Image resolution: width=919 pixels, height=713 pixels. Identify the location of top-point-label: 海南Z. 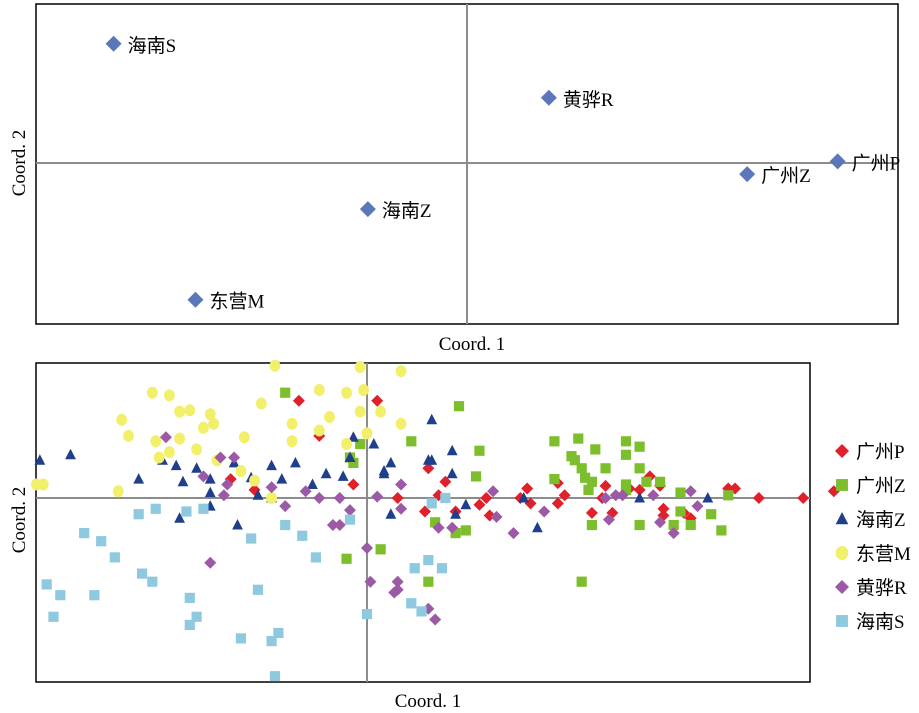
(407, 211).